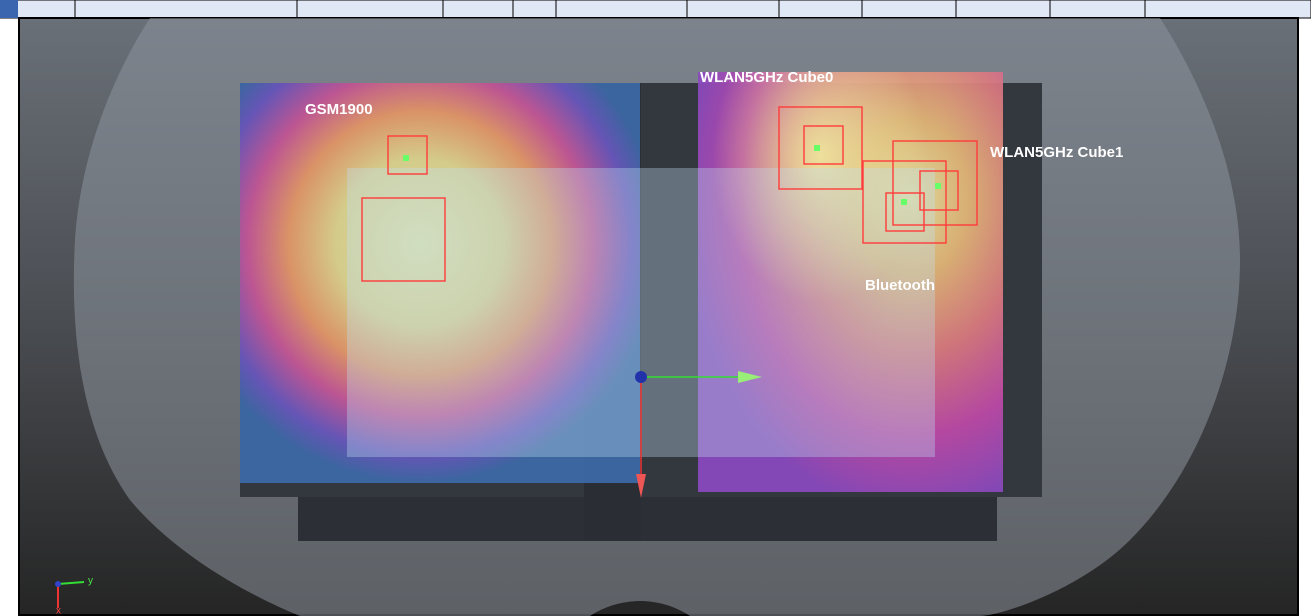  What do you see at coordinates (58, 584) in the screenshot?
I see `triad-origin` at bounding box center [58, 584].